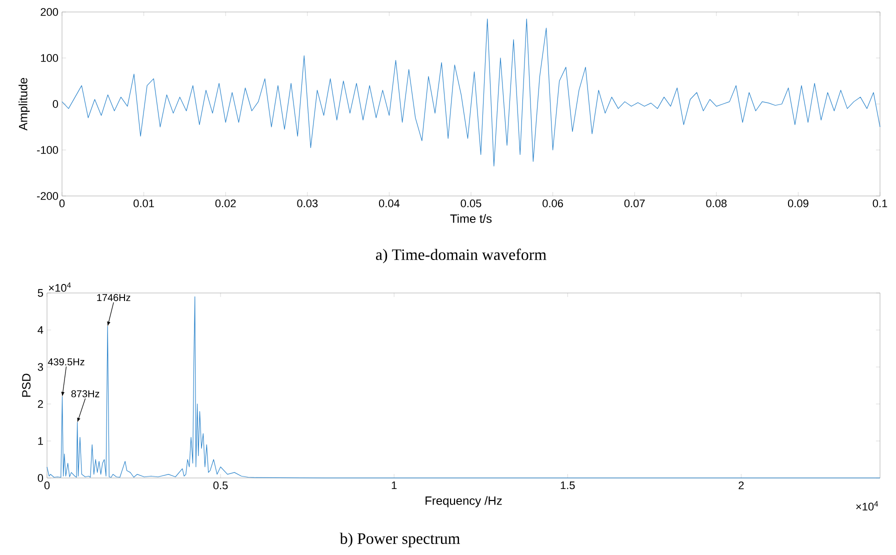 The height and width of the screenshot is (555, 896). What do you see at coordinates (461, 256) in the screenshot?
I see `text: a) Time-domain waveform` at bounding box center [461, 256].